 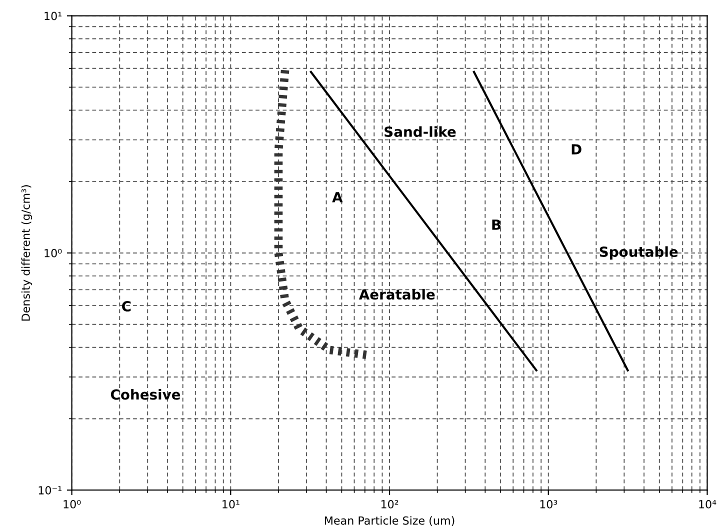 What do you see at coordinates (72, 504) in the screenshot?
I see `x-tick-label: 10⁰` at bounding box center [72, 504].